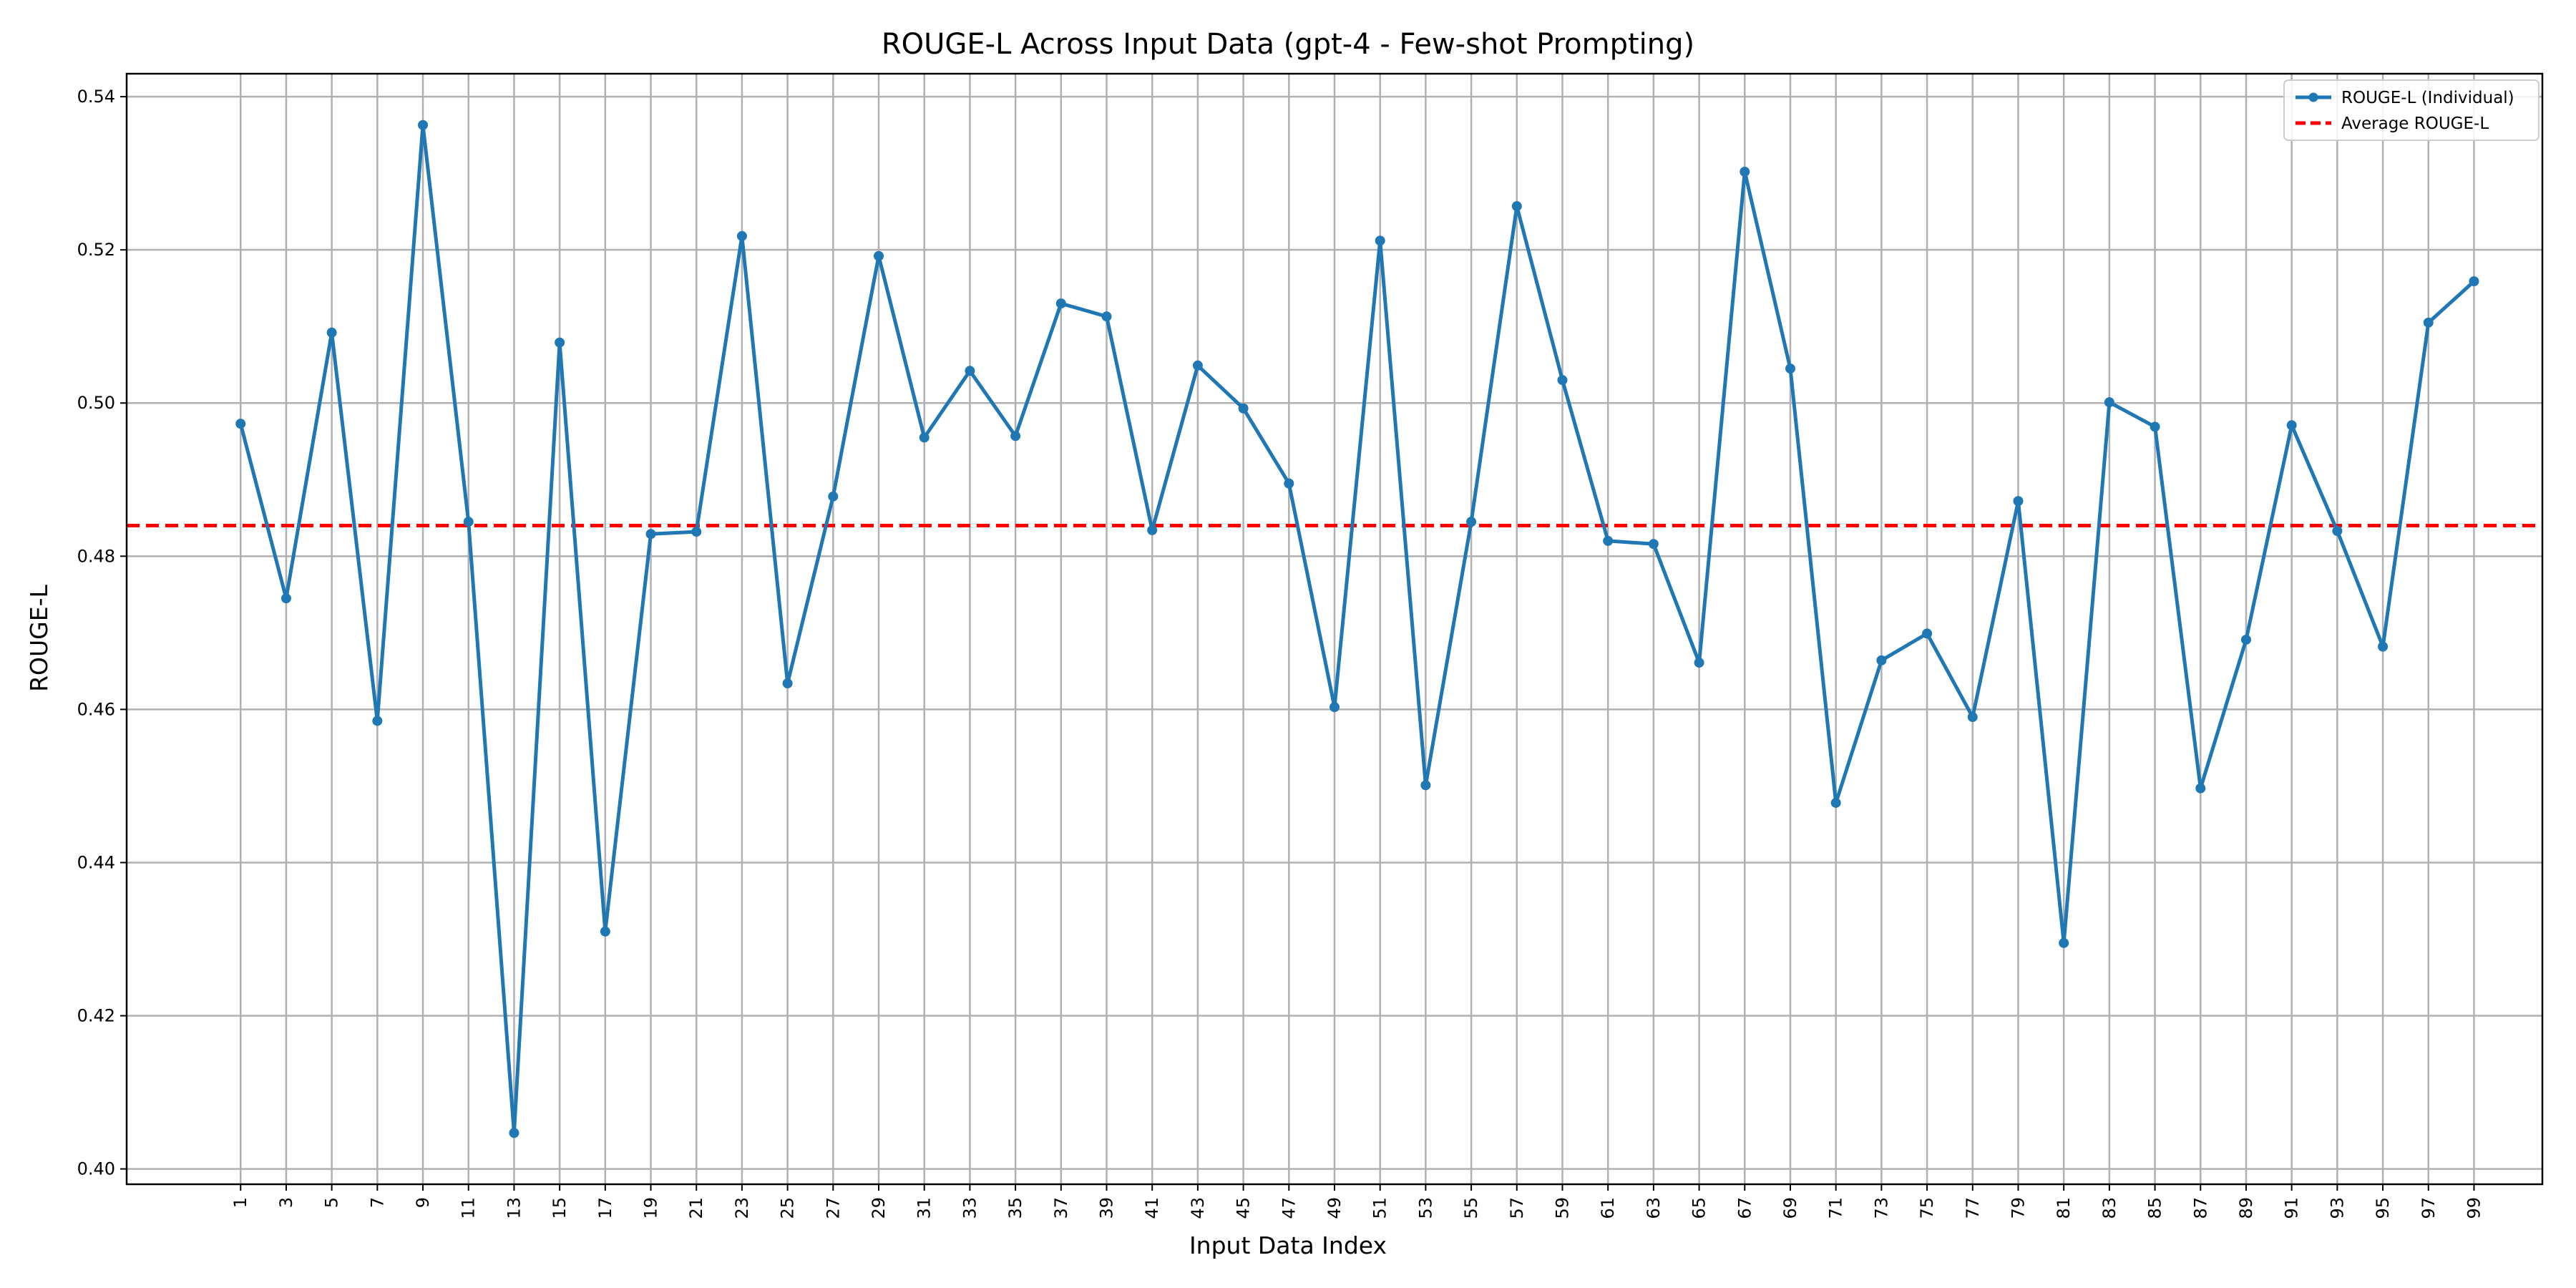  I want to click on y-tick-label: 0.50, so click(96, 403).